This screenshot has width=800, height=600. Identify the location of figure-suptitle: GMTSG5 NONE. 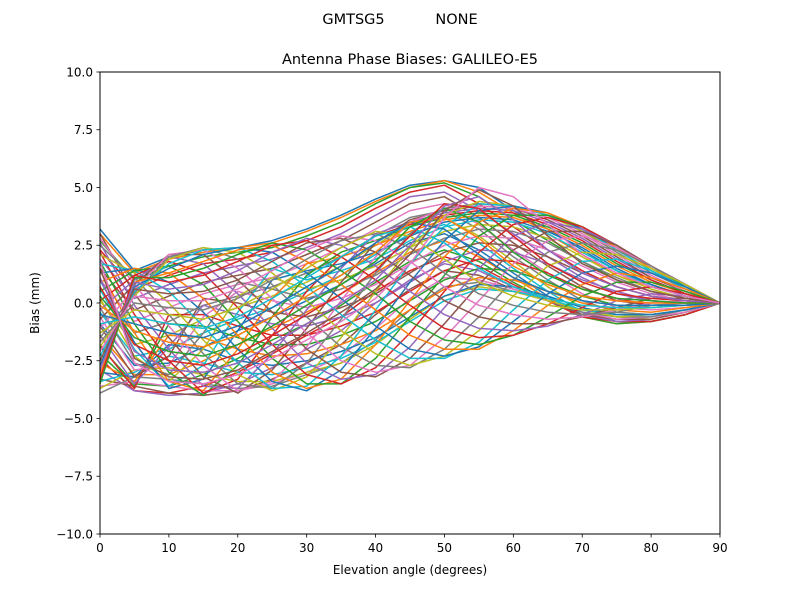
(399, 20).